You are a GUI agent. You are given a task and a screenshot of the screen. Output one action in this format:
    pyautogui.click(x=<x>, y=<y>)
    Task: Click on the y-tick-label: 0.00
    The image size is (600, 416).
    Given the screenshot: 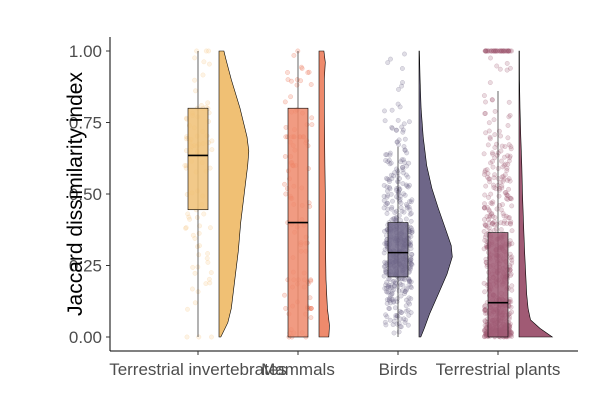 What is the action you would take?
    pyautogui.click(x=85, y=337)
    